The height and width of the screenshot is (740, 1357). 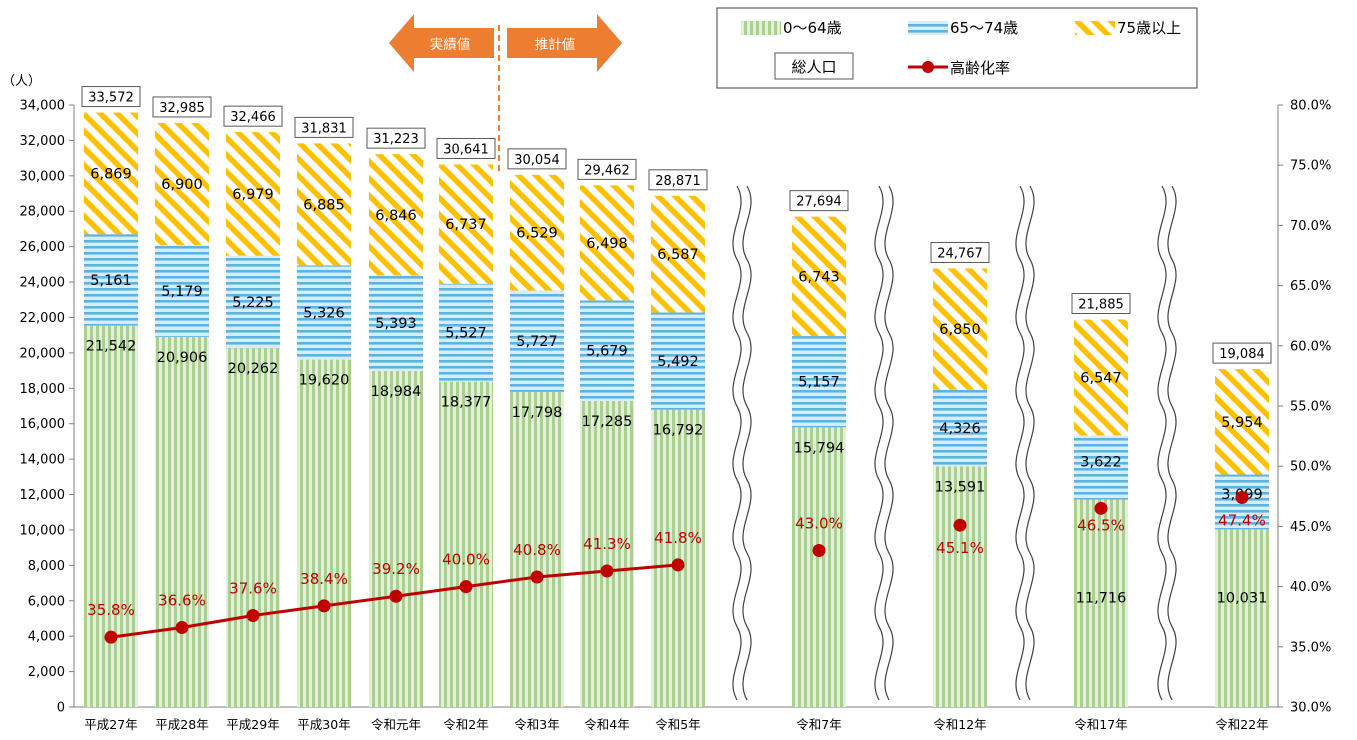 I want to click on right-tick-label: 50.0%, so click(x=1310, y=467).